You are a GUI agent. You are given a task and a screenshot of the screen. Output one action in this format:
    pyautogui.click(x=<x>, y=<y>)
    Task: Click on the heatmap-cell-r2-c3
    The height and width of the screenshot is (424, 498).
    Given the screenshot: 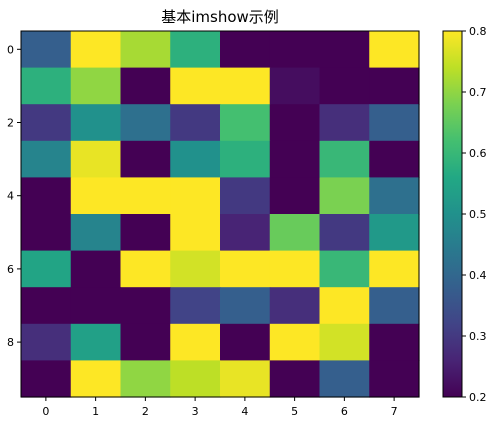 What is the action you would take?
    pyautogui.click(x=195, y=123)
    